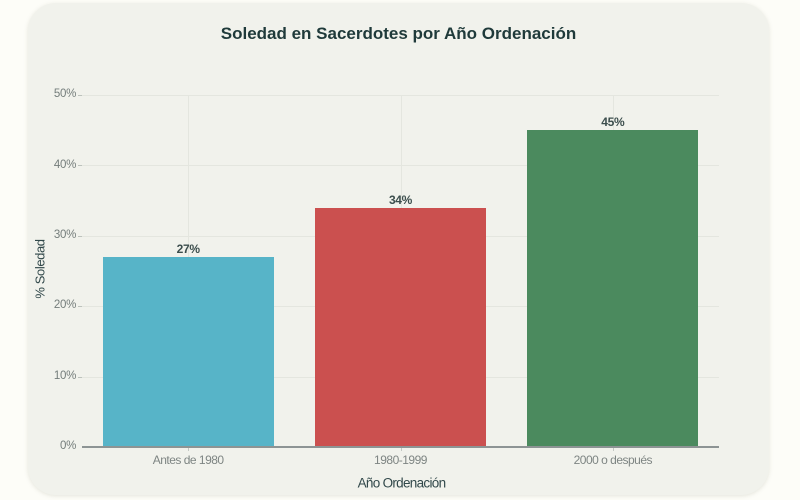 Image resolution: width=800 pixels, height=500 pixels. What do you see at coordinates (188, 248) in the screenshot?
I see `bar-value-label: 27%` at bounding box center [188, 248].